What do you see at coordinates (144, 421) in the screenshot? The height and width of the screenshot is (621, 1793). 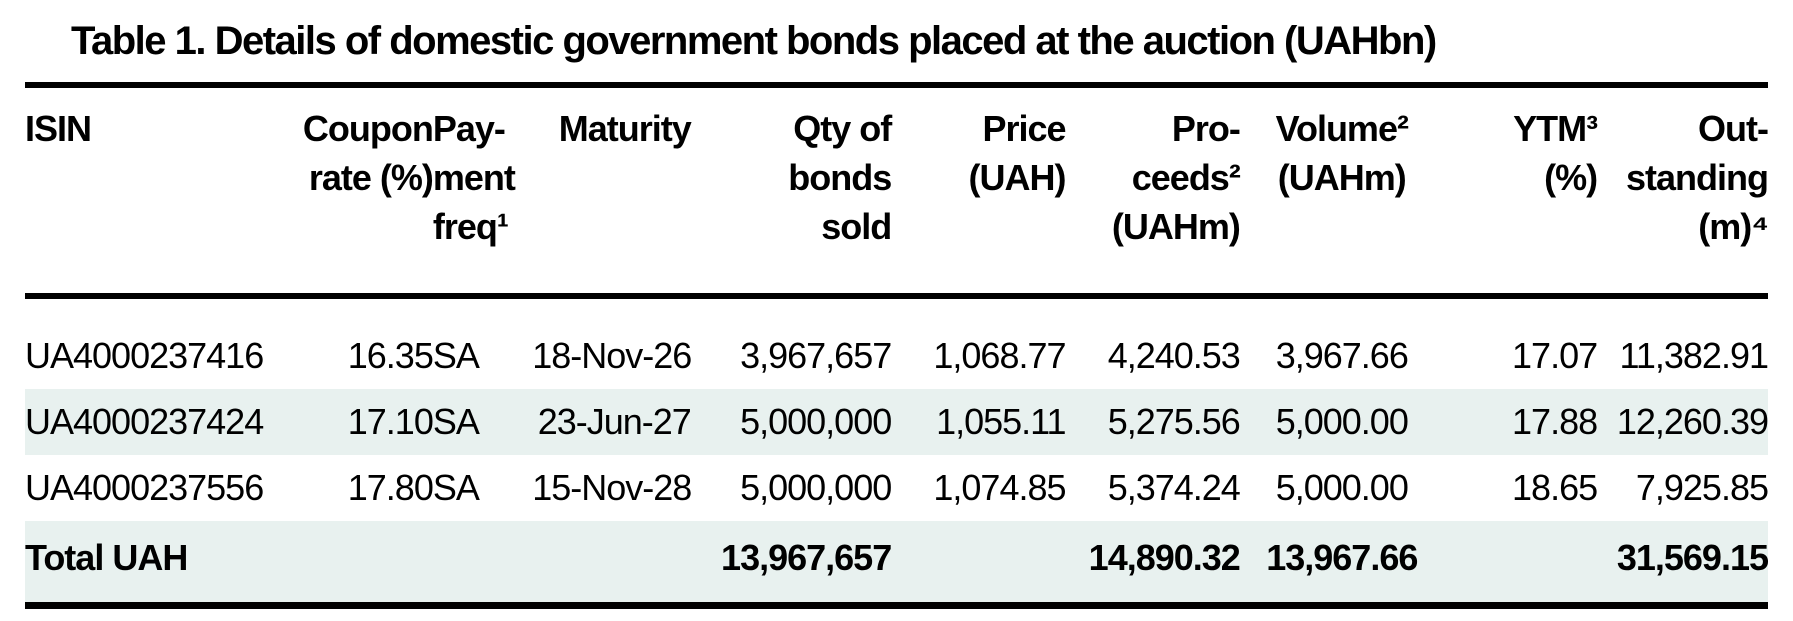 I see `cell-isin: UA4000237424` at bounding box center [144, 421].